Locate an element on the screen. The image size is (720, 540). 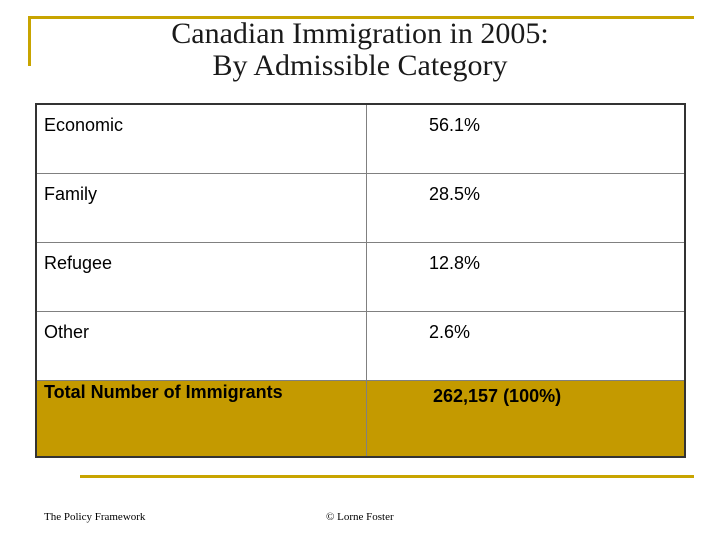
total-value-cell: 262,157 (100%) is located at coordinates (526, 419).